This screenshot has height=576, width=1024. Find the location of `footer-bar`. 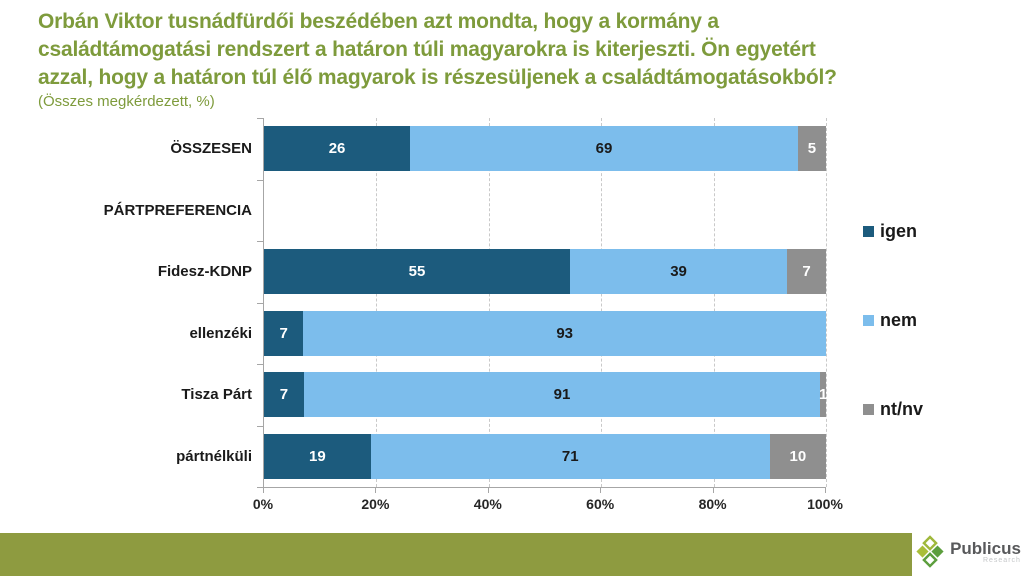

footer-bar is located at coordinates (456, 554).